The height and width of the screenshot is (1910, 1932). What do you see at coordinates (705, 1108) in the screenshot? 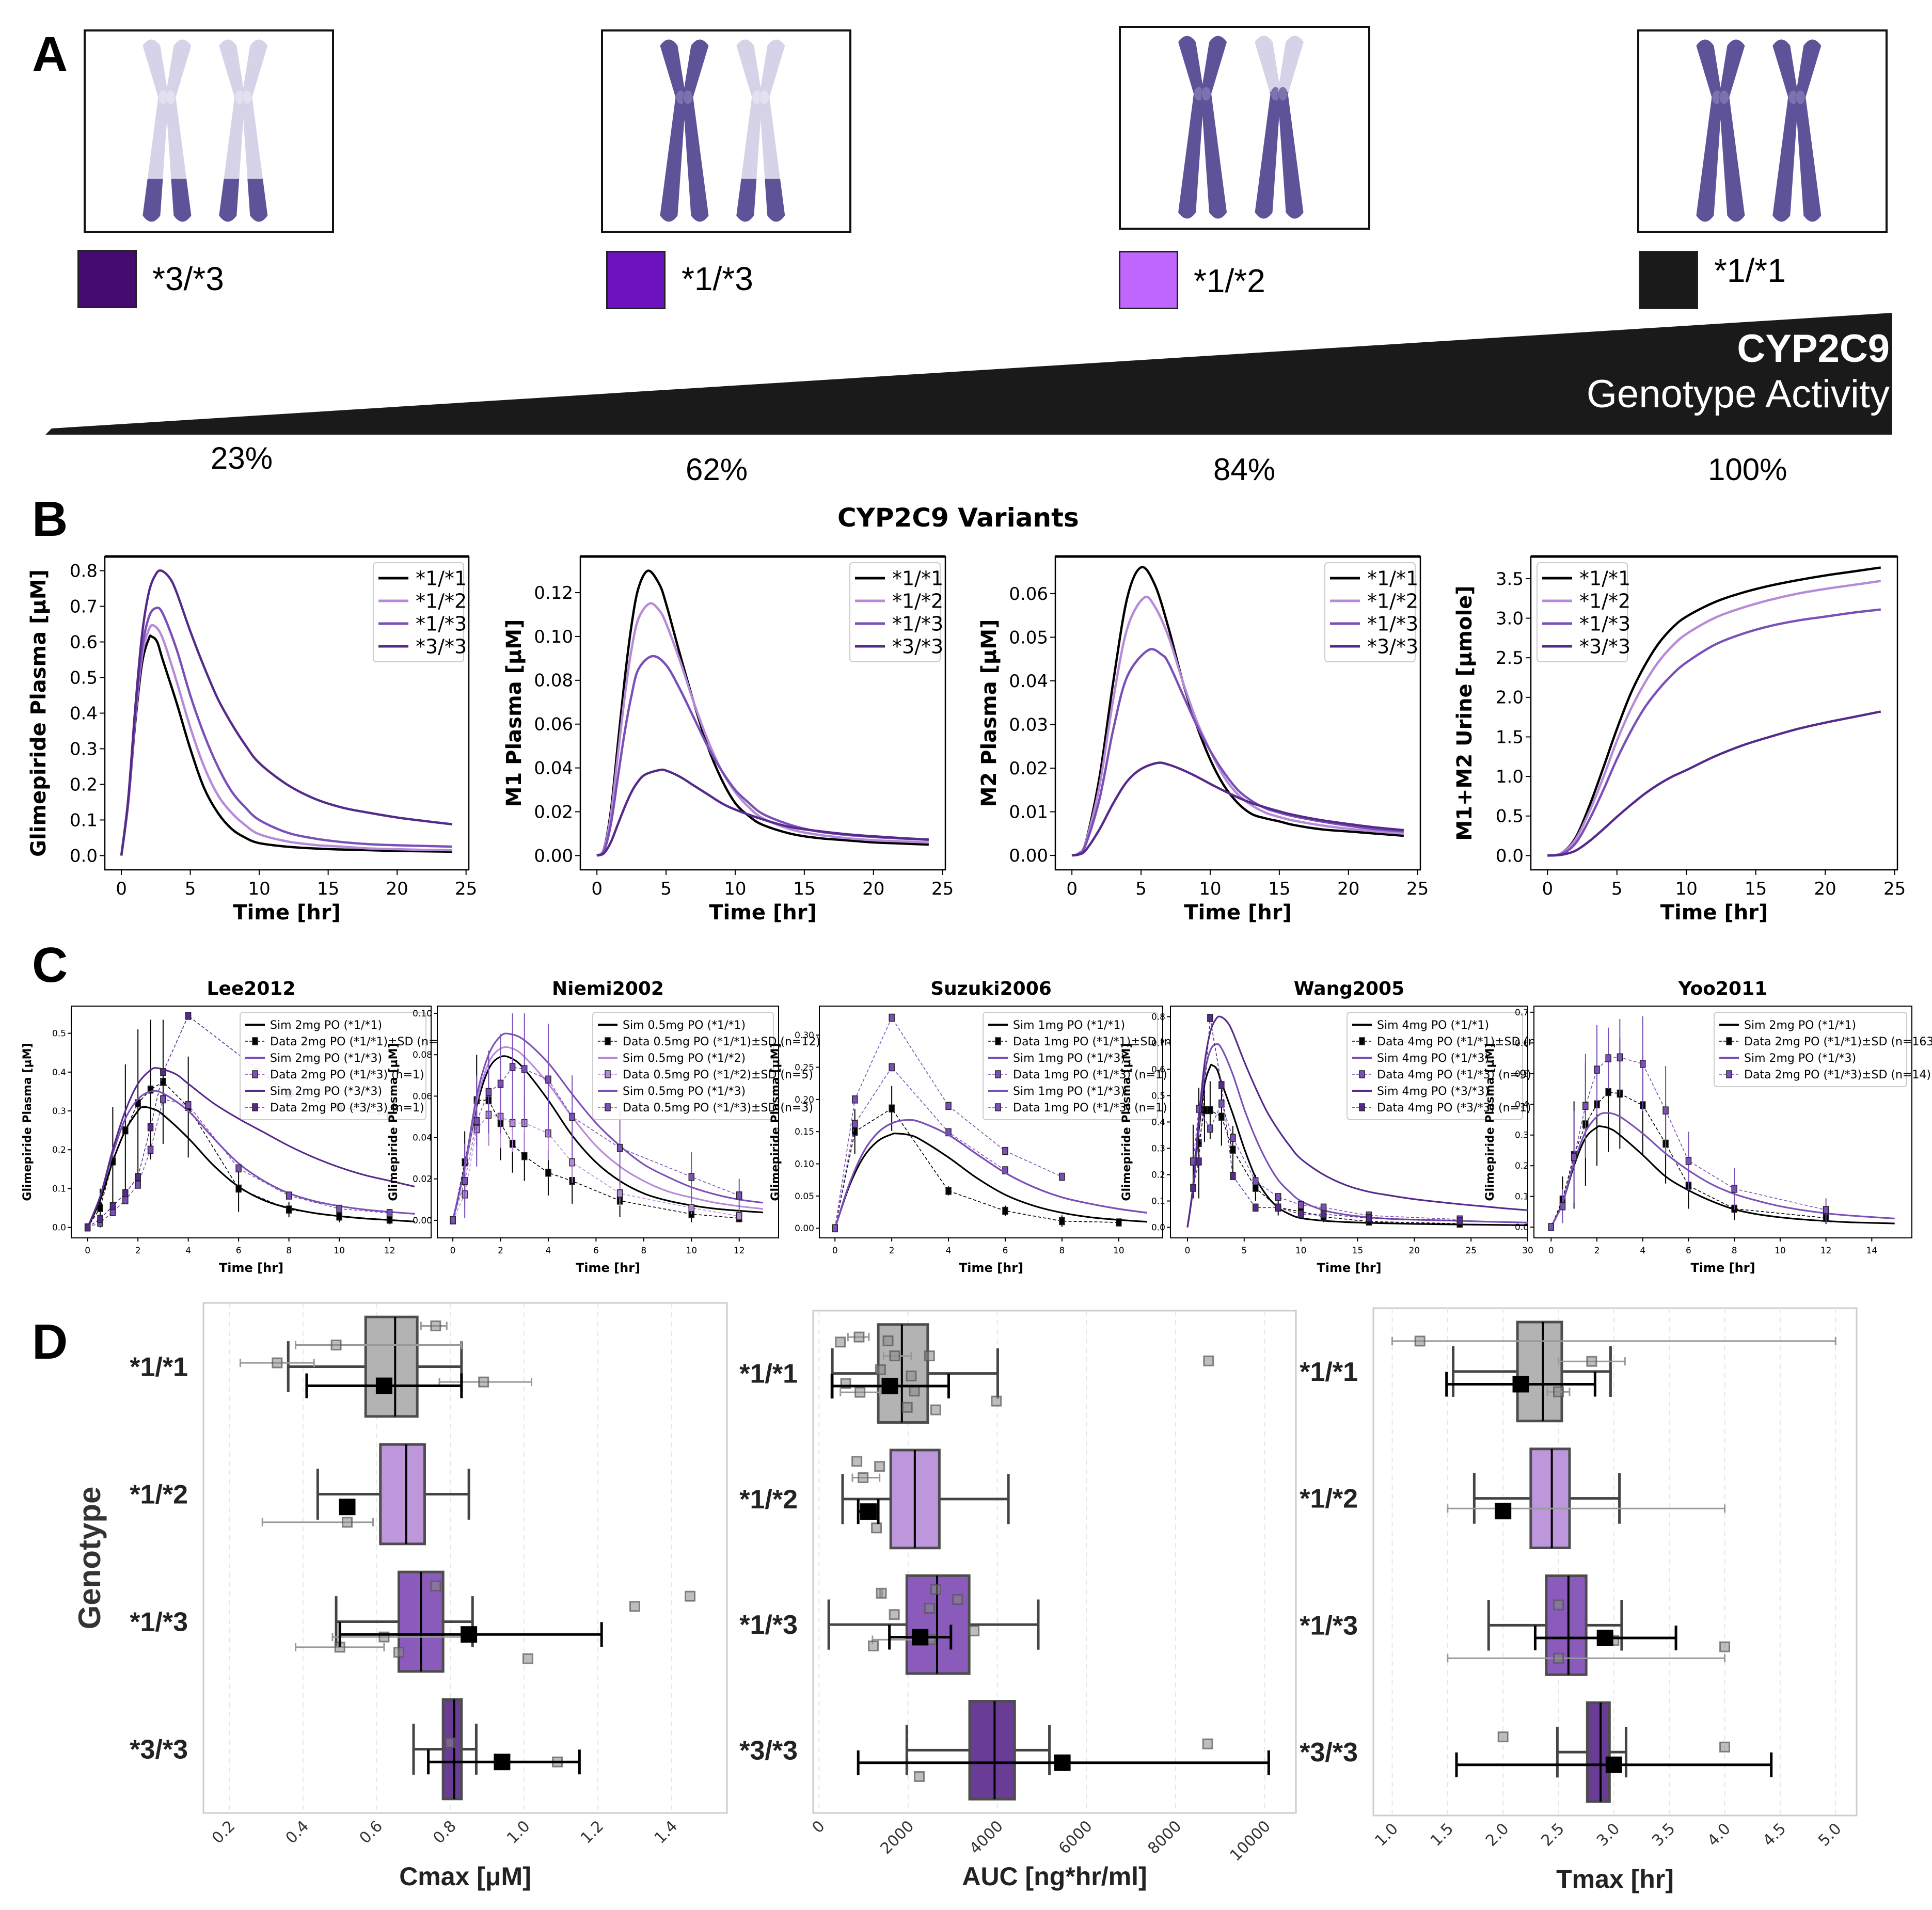
I see `legend-item: Data 0.5mg PO (*1/*3)±SD (n=3)` at bounding box center [705, 1108].